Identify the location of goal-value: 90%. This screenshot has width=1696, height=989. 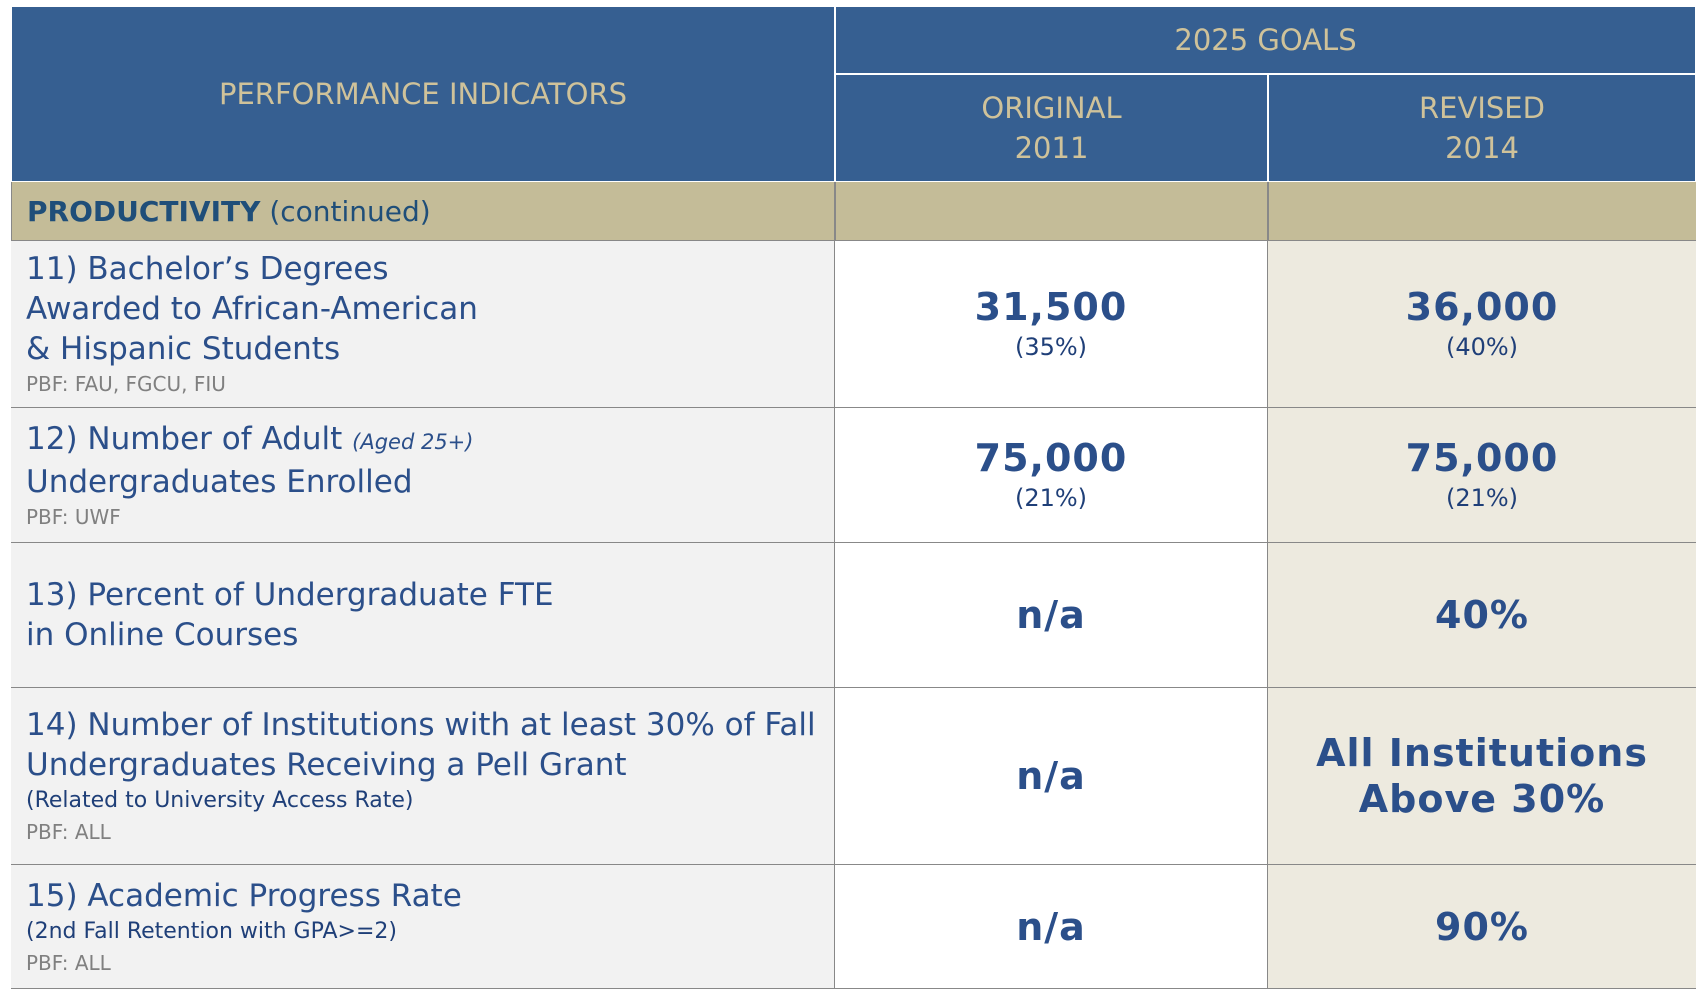
(1482, 926).